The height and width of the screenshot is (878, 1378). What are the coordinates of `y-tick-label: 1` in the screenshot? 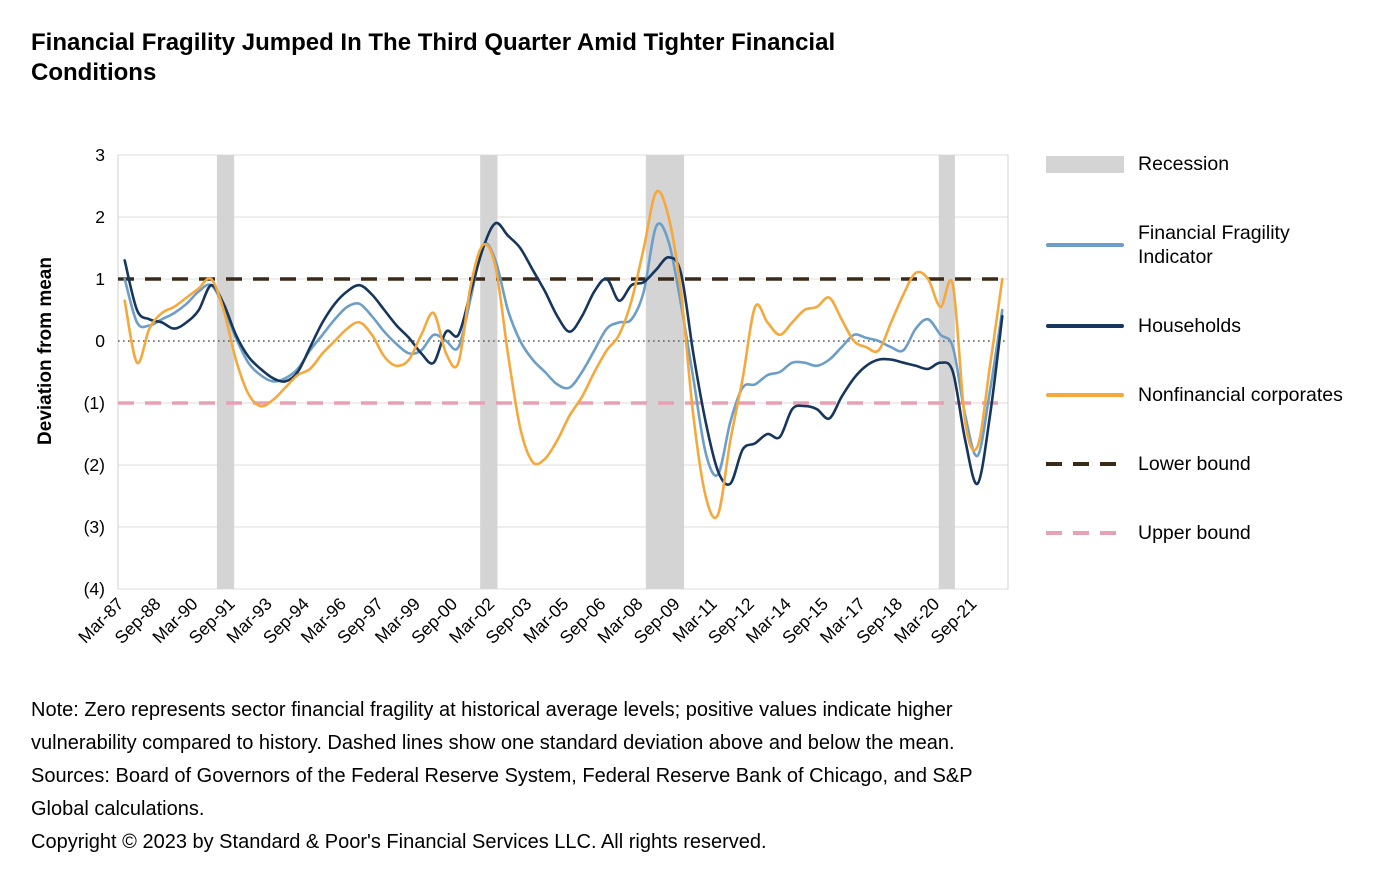 It's located at (100, 279).